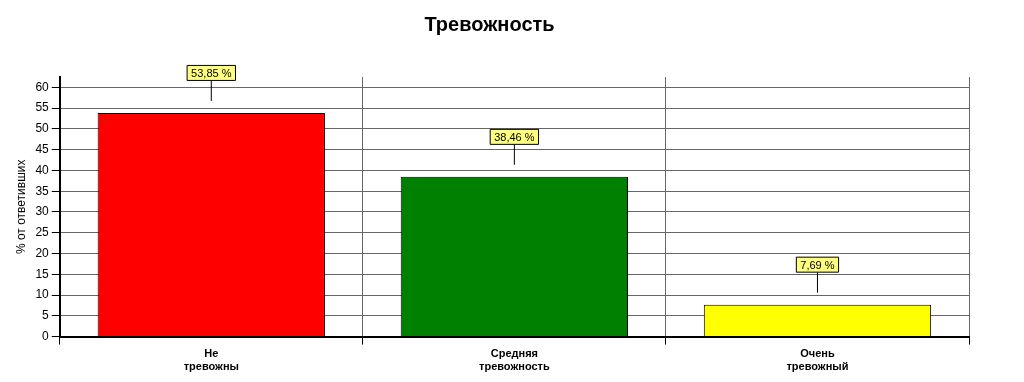 The image size is (1024, 382). I want to click on y-tick-label: 35, so click(42, 190).